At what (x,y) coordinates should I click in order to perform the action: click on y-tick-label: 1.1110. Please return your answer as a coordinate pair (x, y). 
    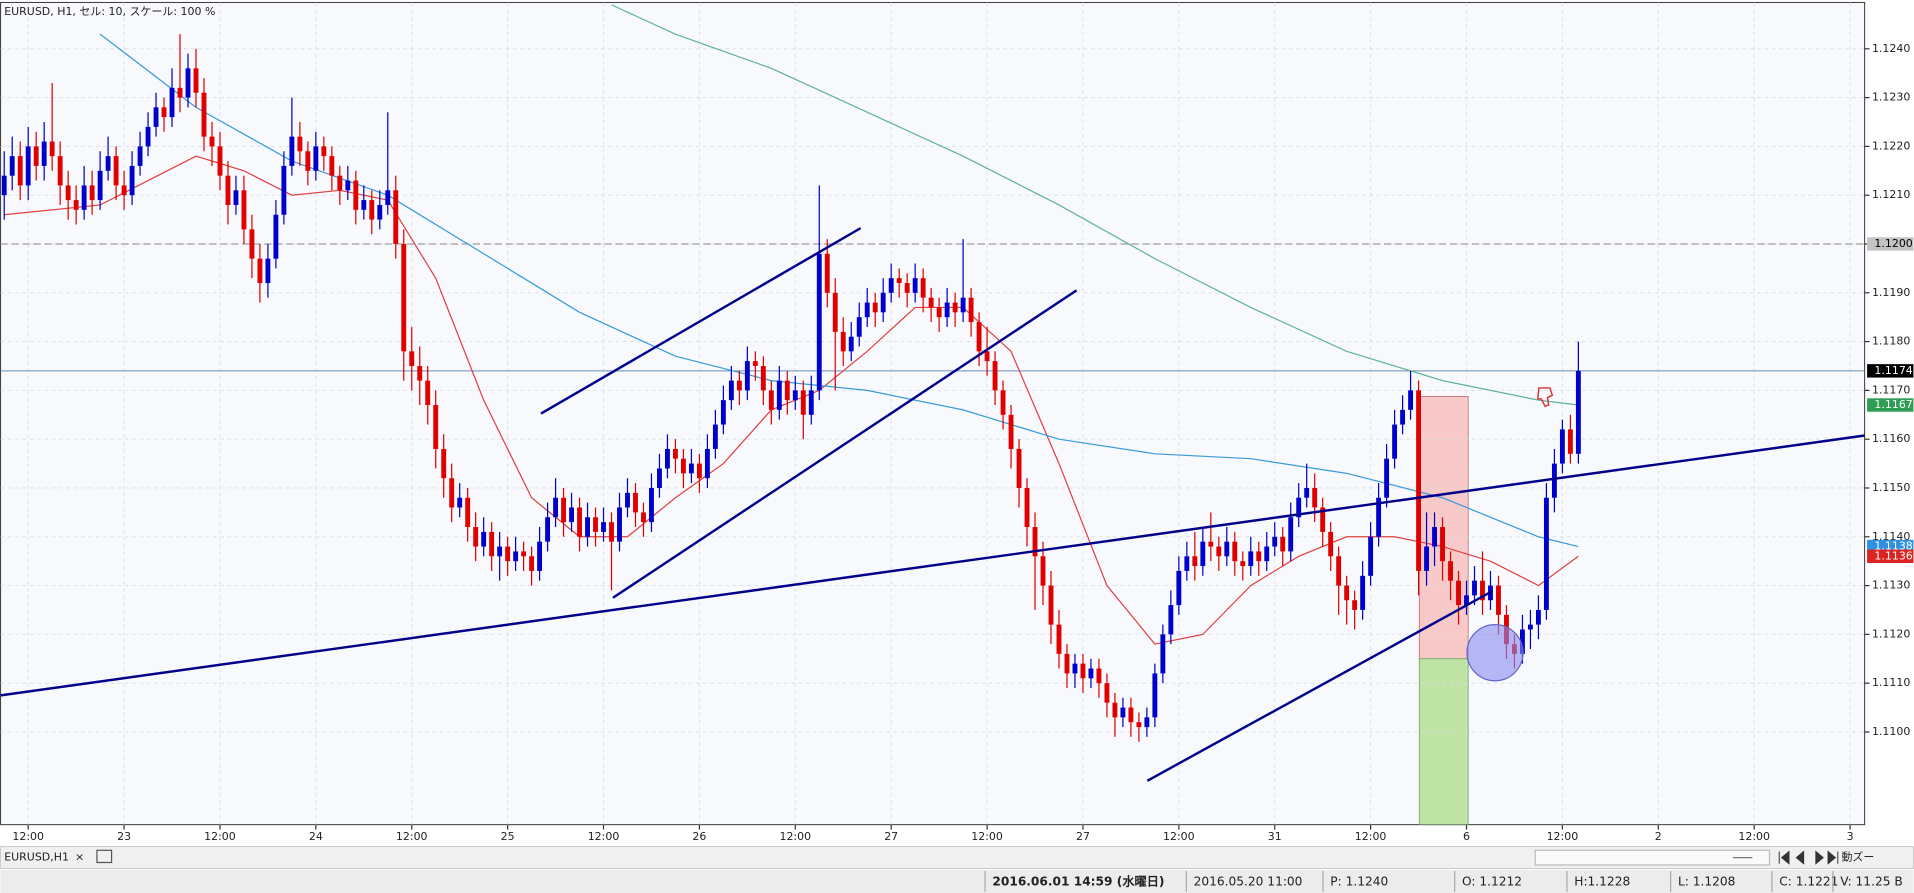
    Looking at the image, I should click on (1891, 682).